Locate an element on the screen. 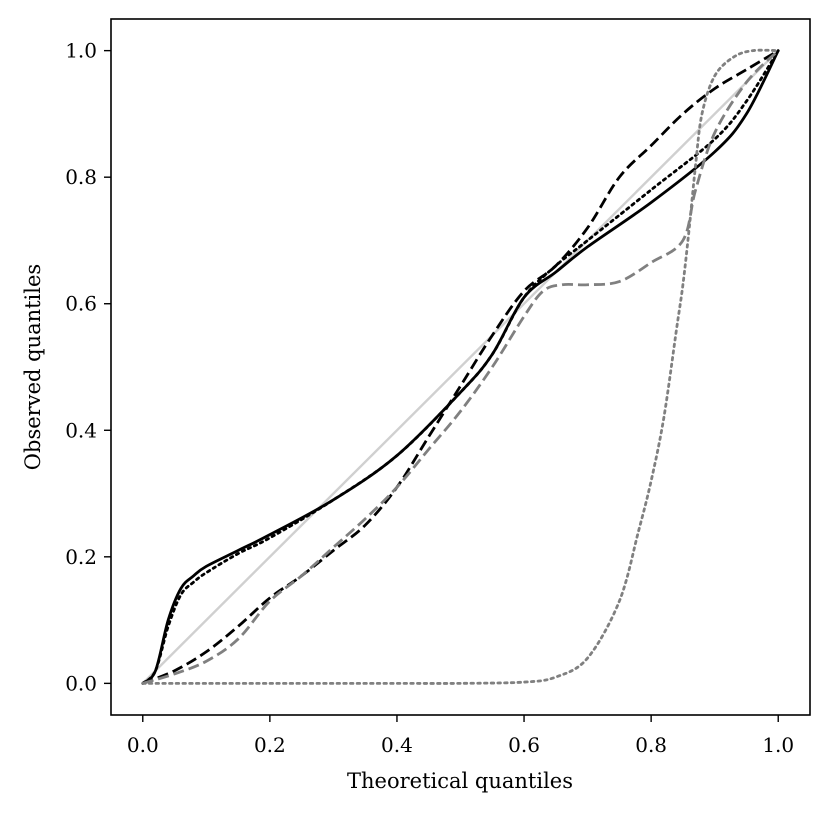 This screenshot has width=831, height=816. x-tick-label: 0.0 is located at coordinates (143, 745).